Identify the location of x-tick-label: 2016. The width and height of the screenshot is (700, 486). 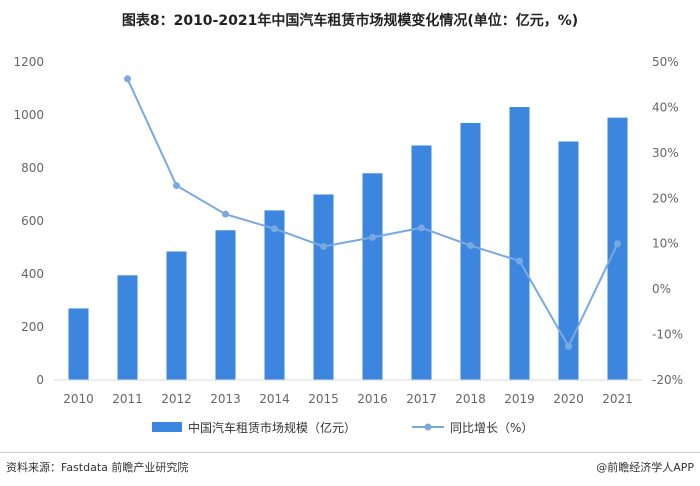
(372, 399).